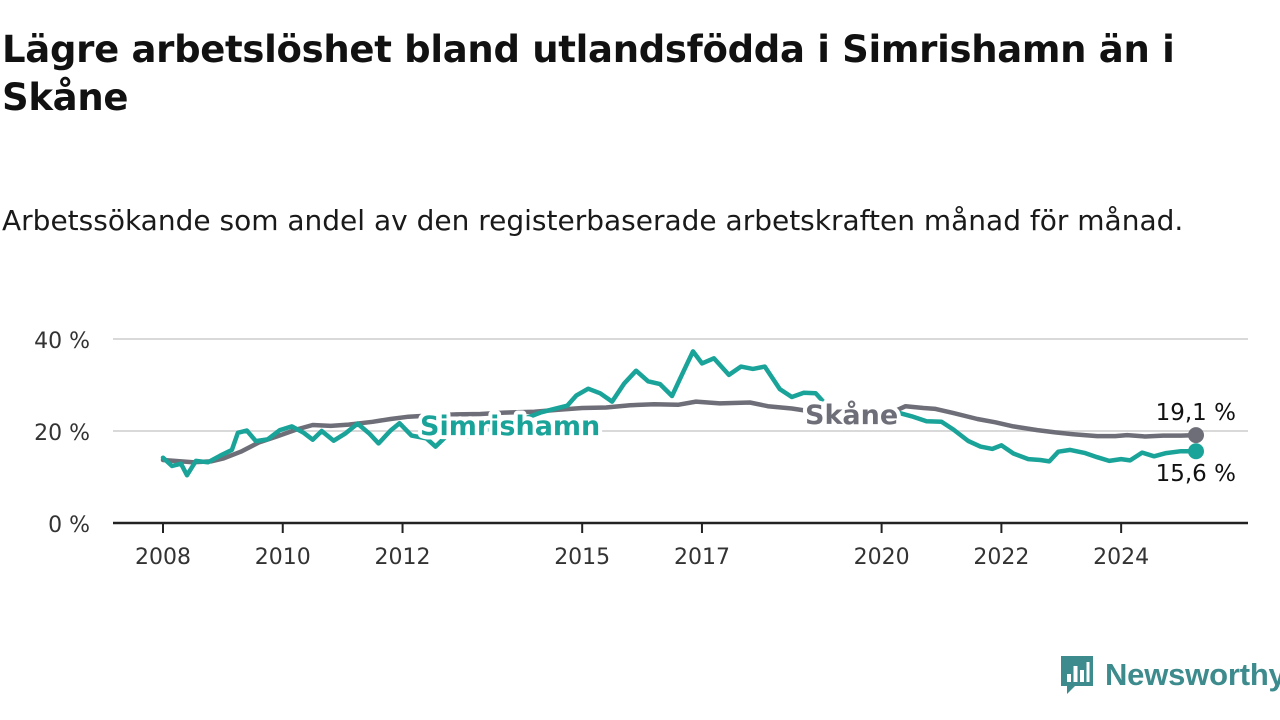  What do you see at coordinates (1196, 474) in the screenshot?
I see `end-value-label-simrishamn: 15,6 %` at bounding box center [1196, 474].